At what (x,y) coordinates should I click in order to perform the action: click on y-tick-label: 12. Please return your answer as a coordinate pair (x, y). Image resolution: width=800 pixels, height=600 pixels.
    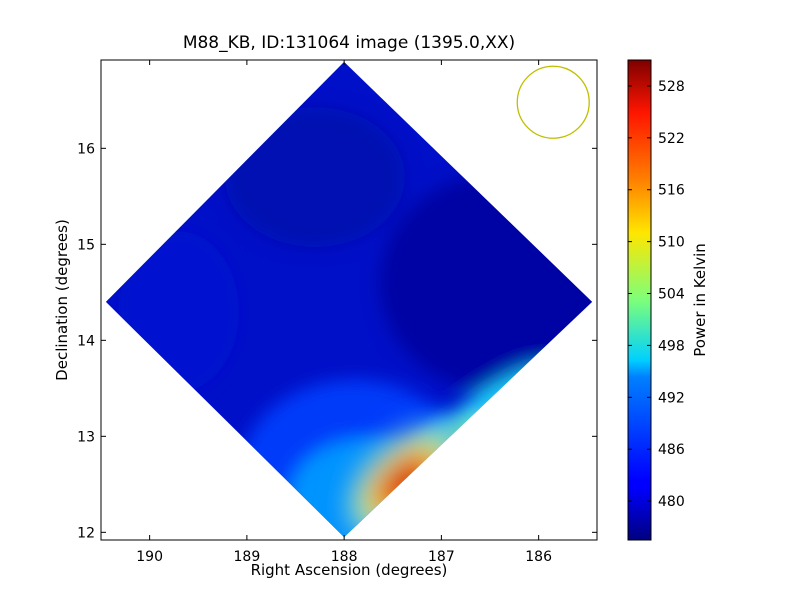
    Looking at the image, I should click on (86, 533).